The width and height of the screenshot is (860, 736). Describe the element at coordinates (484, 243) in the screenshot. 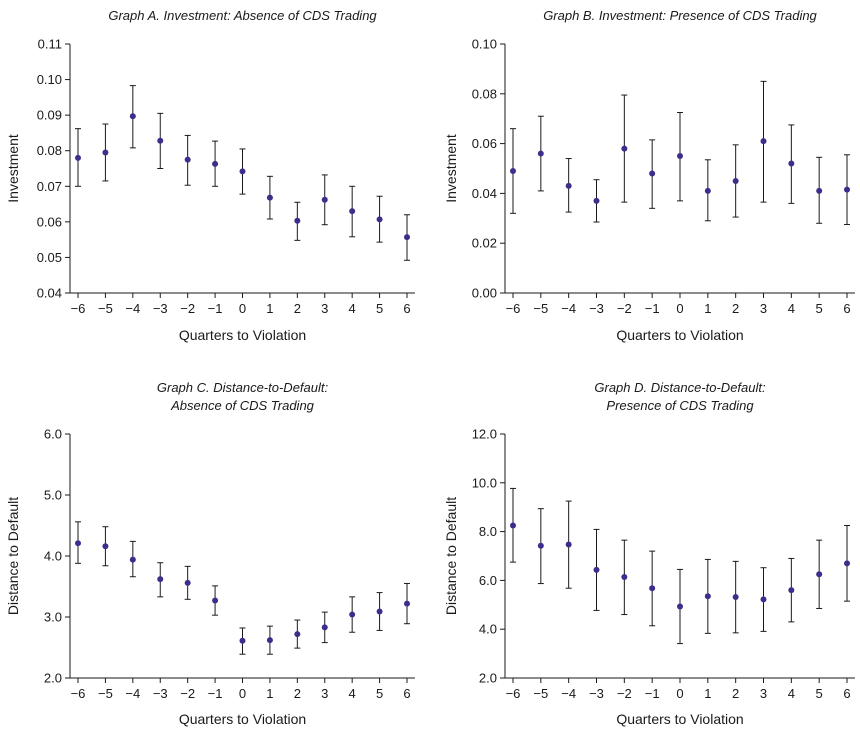

I see `panel-b-y-tick-label: 0.02` at that location.